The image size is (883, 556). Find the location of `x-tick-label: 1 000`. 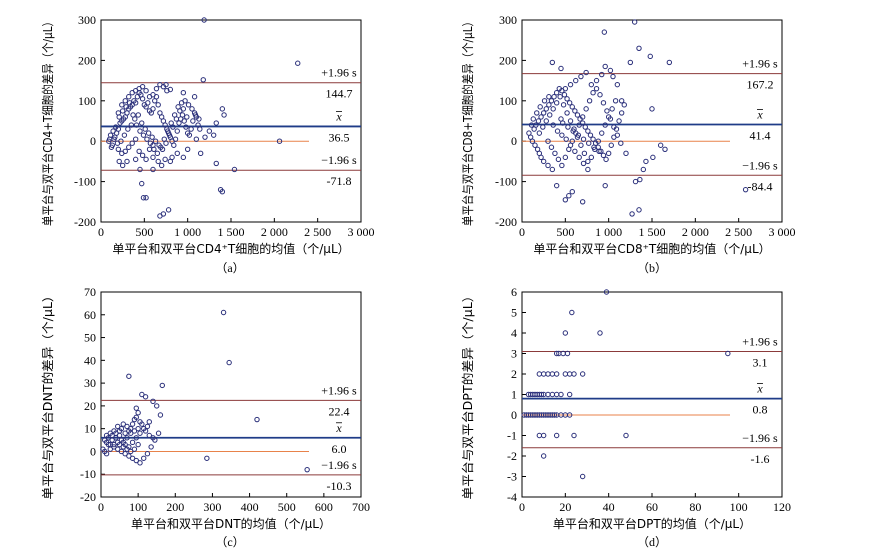

x-tick-label: 1 000 is located at coordinates (187, 232).